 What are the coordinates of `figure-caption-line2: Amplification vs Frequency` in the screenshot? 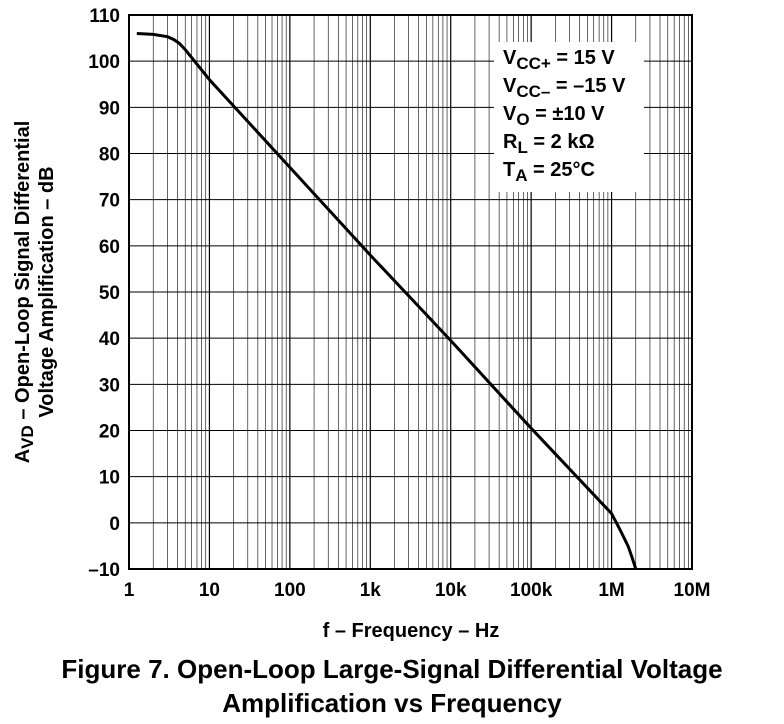 It's located at (392, 703).